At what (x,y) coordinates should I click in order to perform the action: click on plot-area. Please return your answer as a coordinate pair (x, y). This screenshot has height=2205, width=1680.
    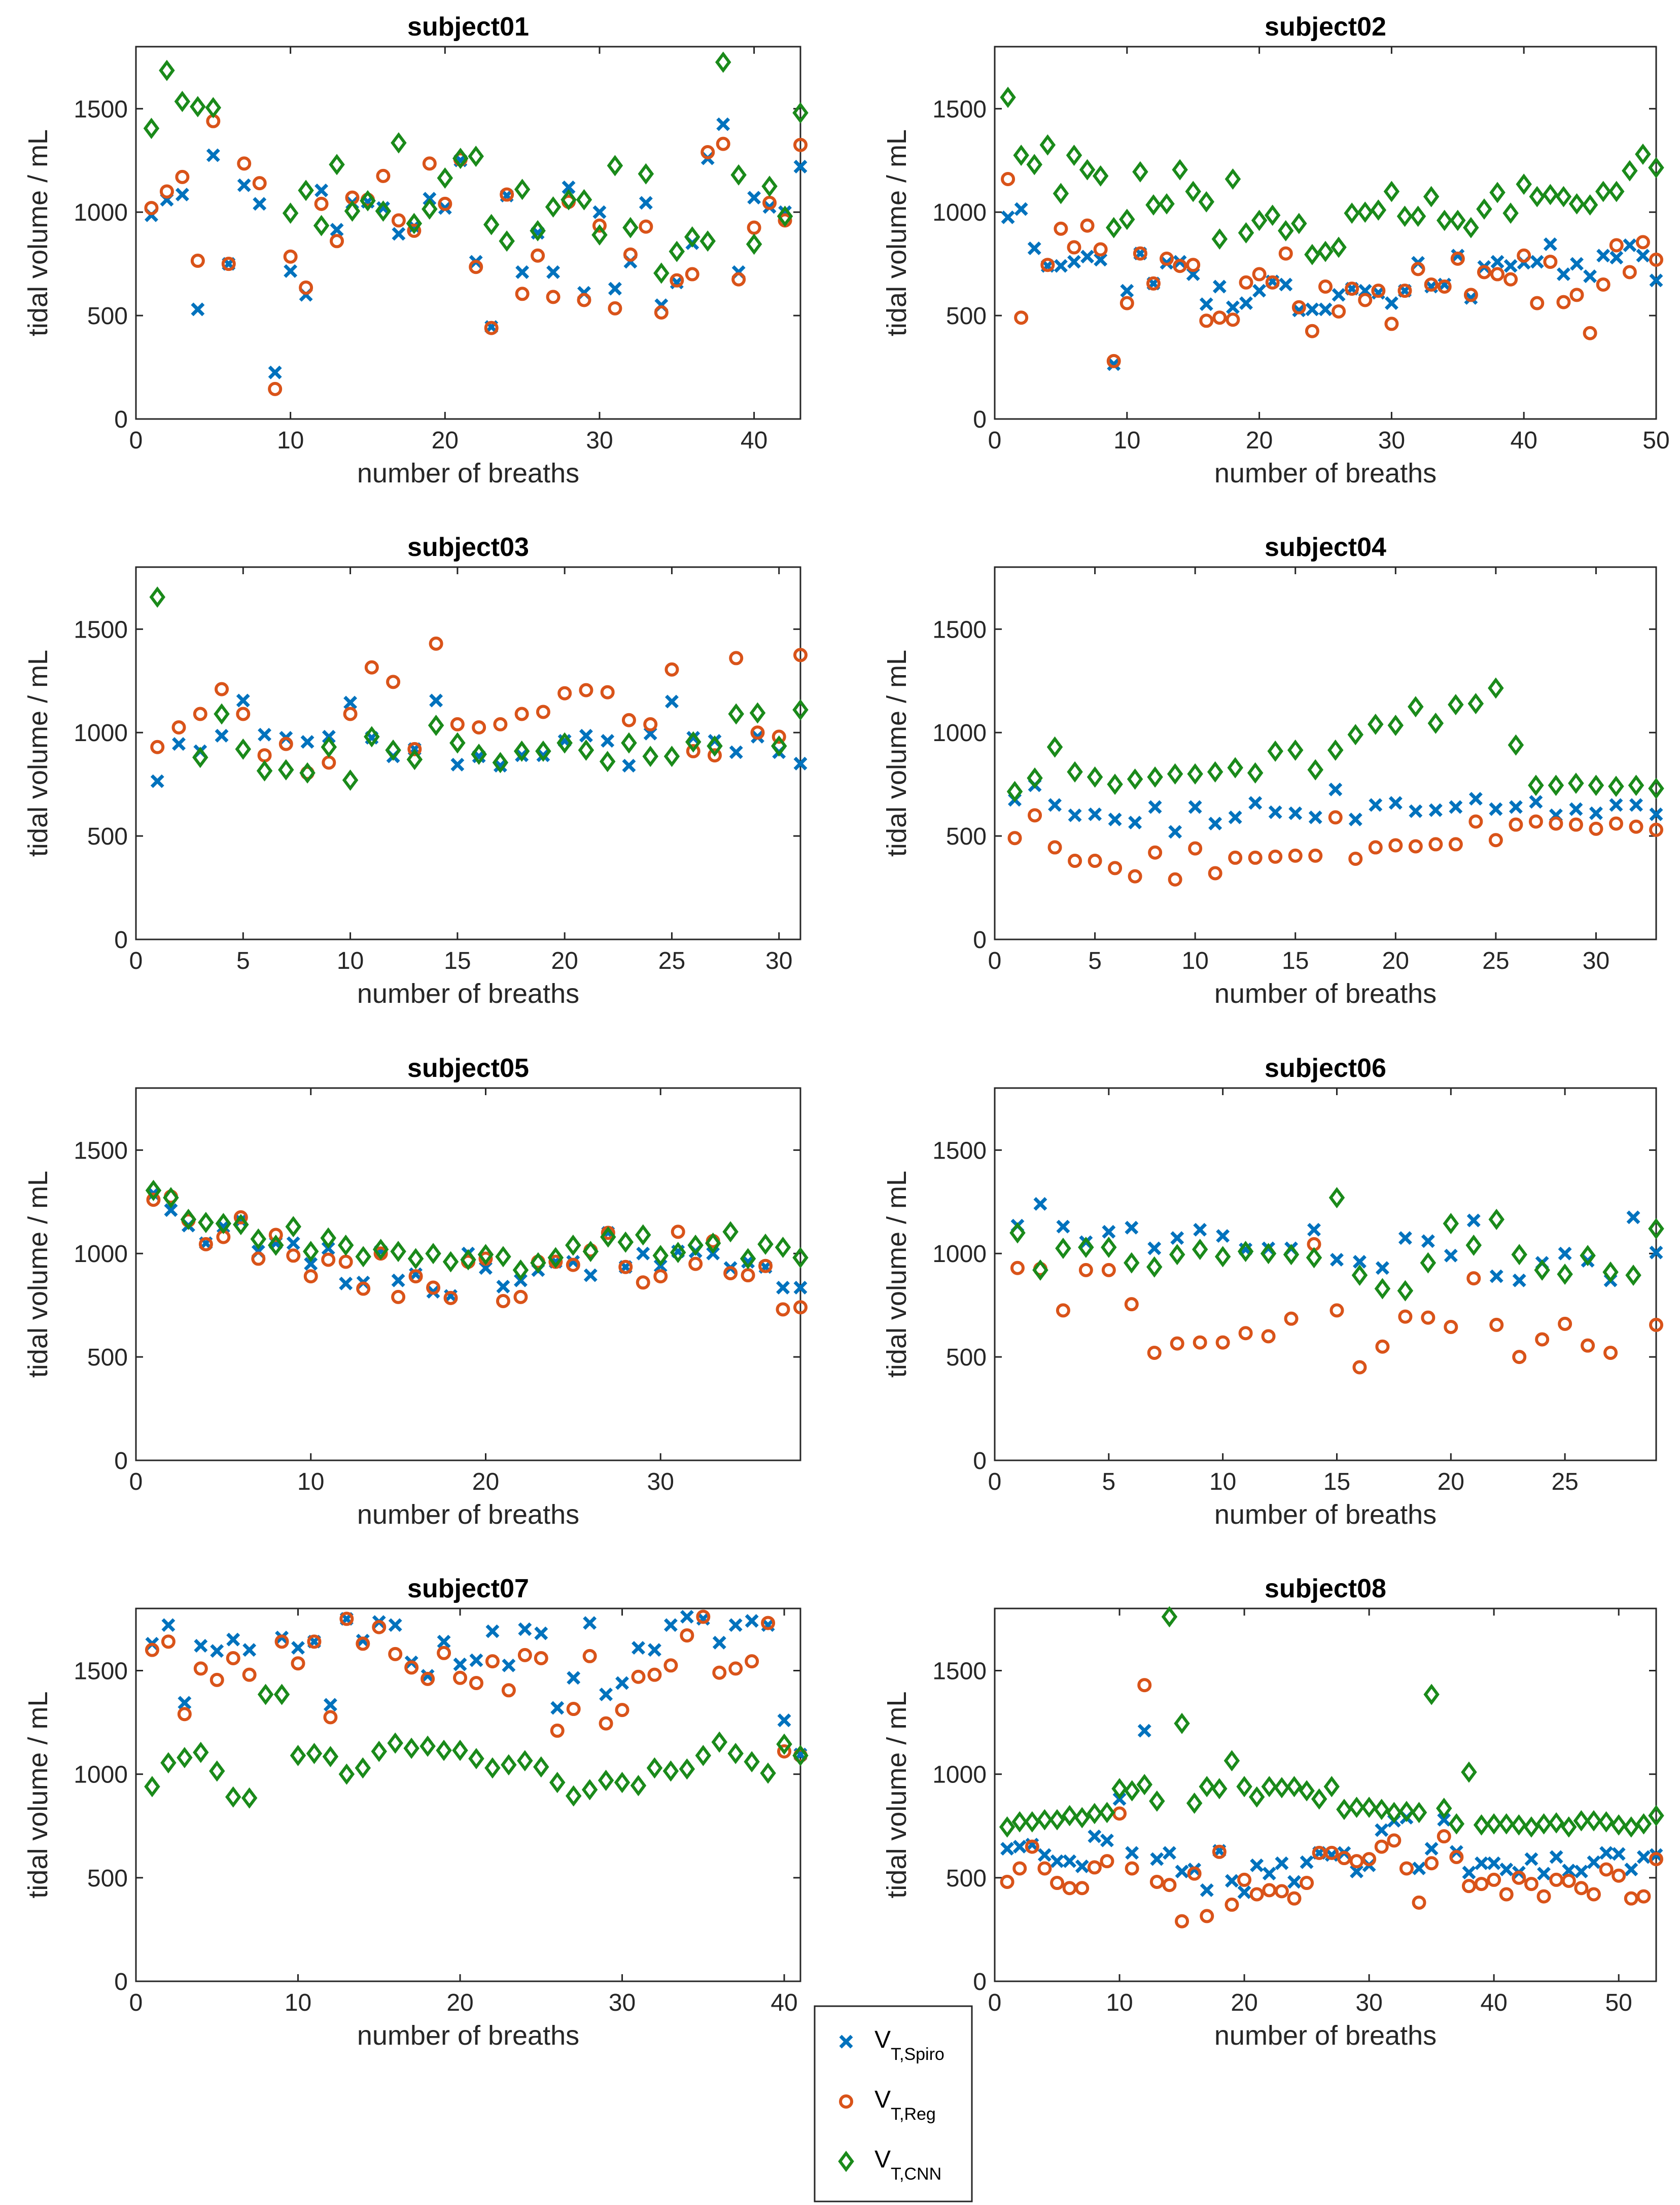
    Looking at the image, I should click on (468, 753).